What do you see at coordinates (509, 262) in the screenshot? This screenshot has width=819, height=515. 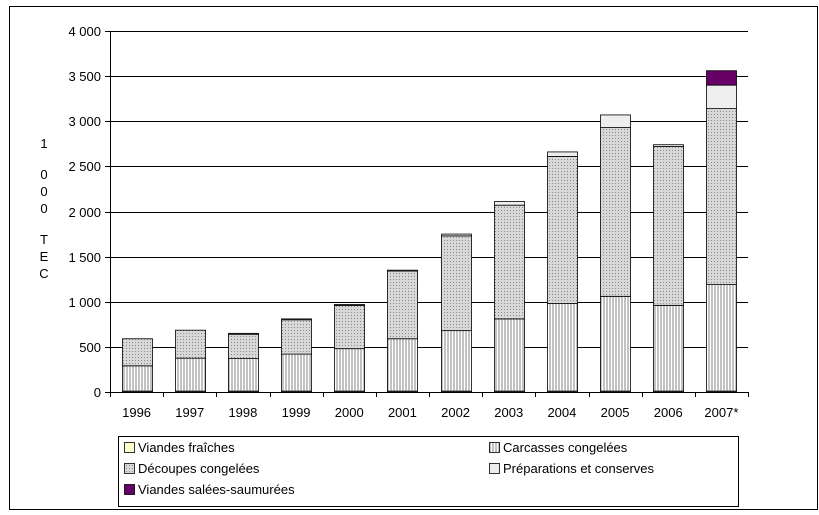 I see `bar-segment-d-coupes-congel-es-2003` at bounding box center [509, 262].